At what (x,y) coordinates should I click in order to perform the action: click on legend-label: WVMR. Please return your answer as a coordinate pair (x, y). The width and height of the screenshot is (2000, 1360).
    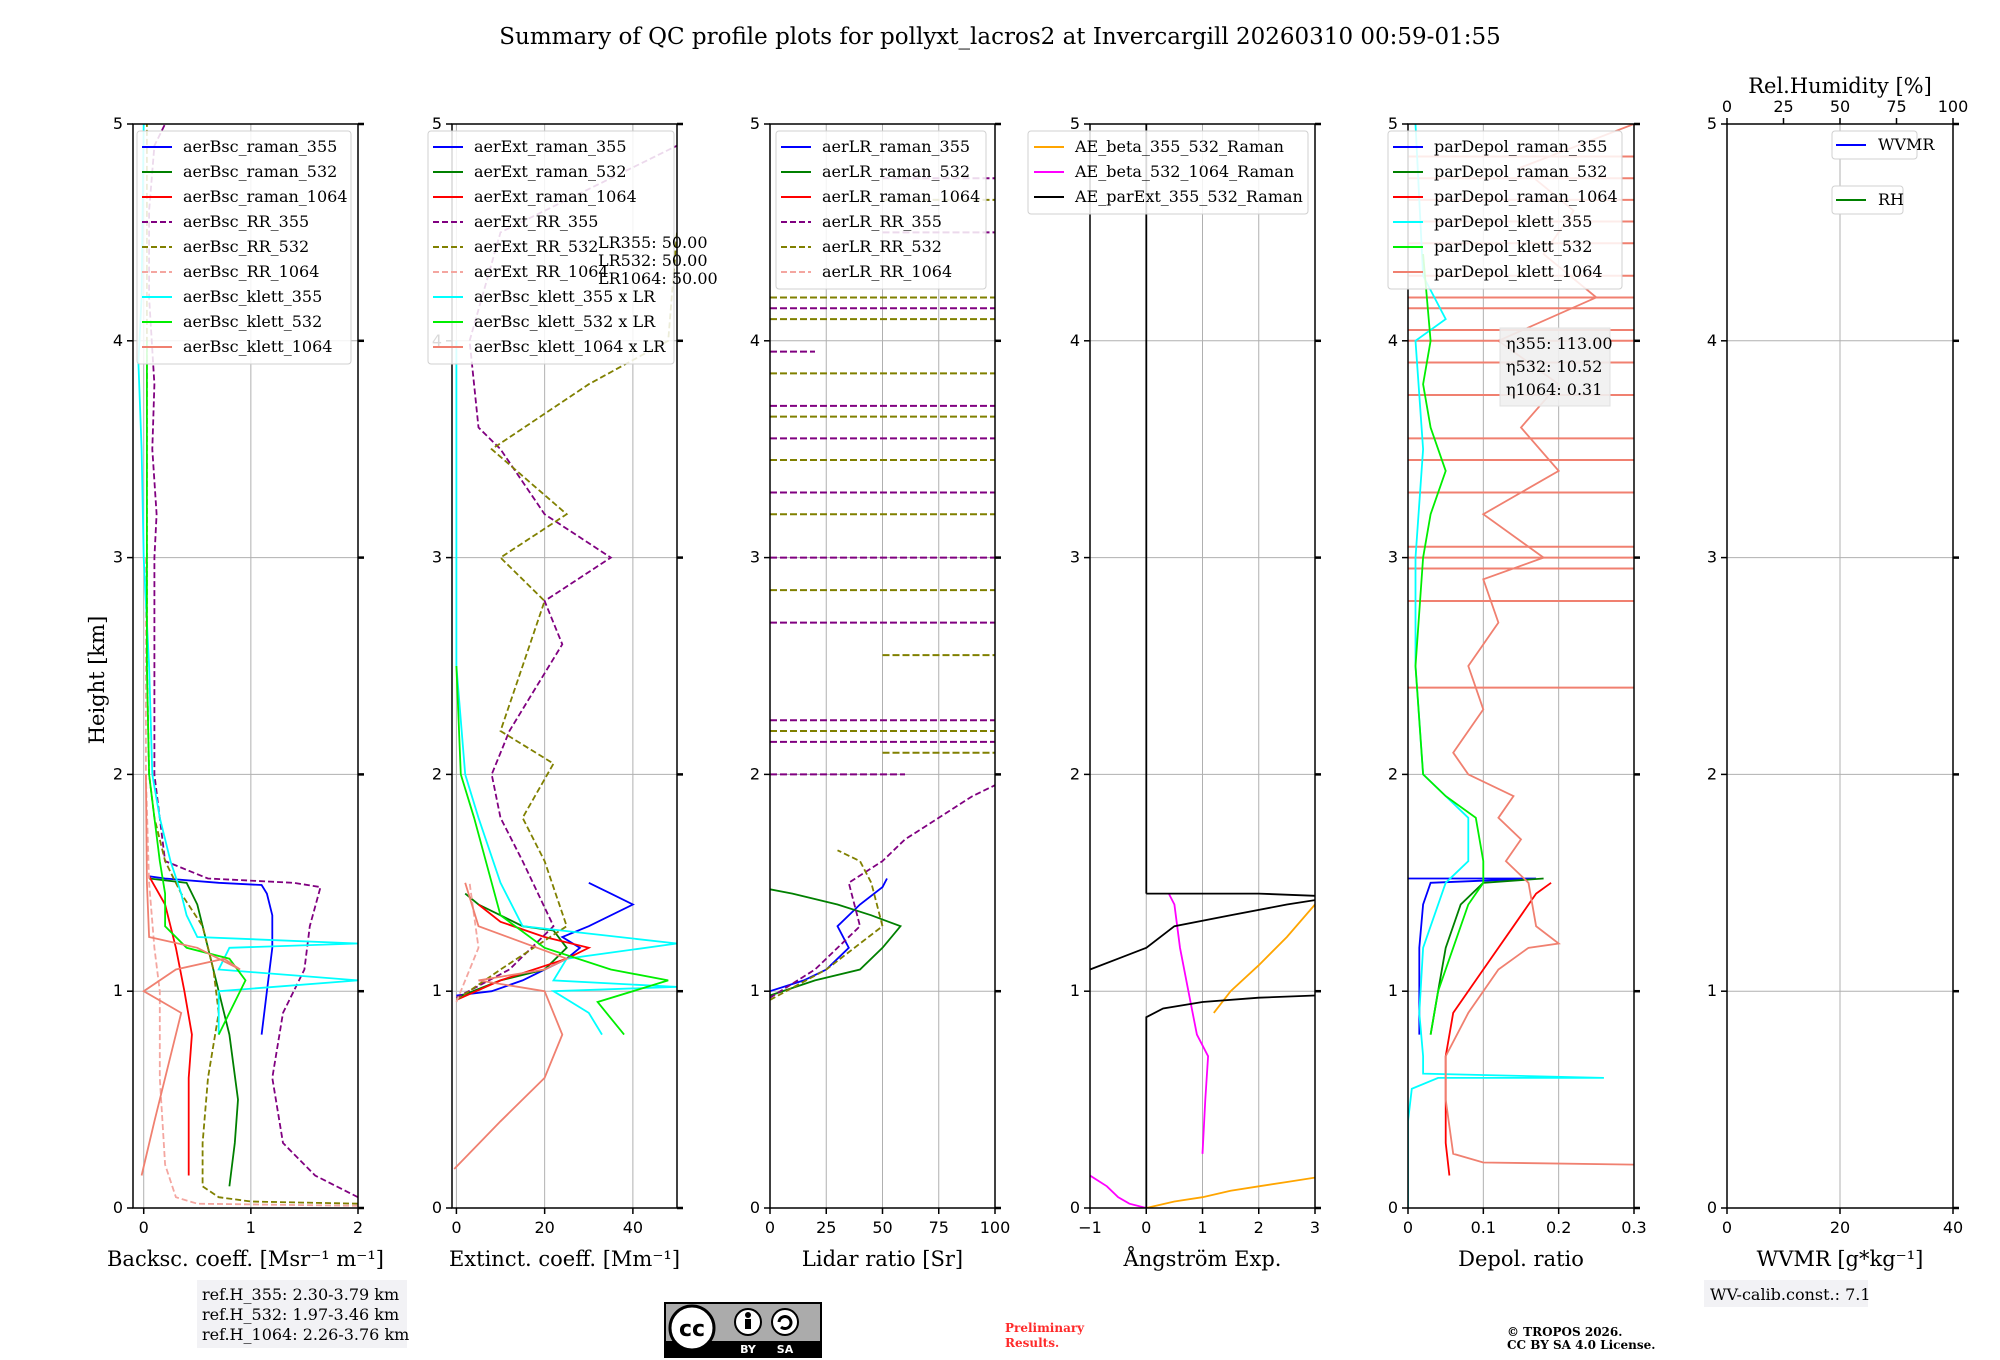
    Looking at the image, I should click on (1906, 144).